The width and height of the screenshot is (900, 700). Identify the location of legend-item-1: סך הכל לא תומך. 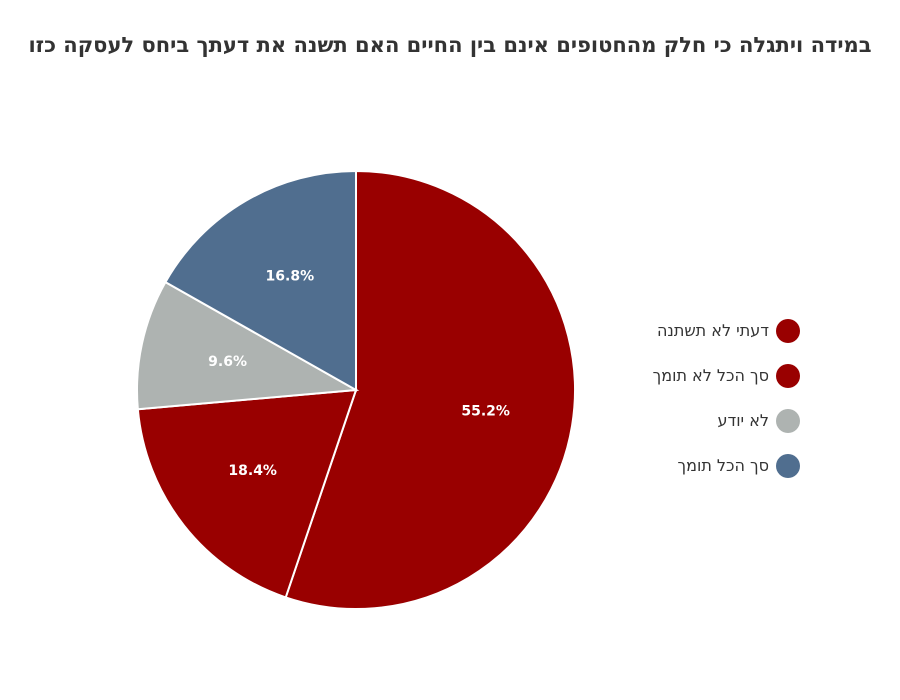
(726, 375).